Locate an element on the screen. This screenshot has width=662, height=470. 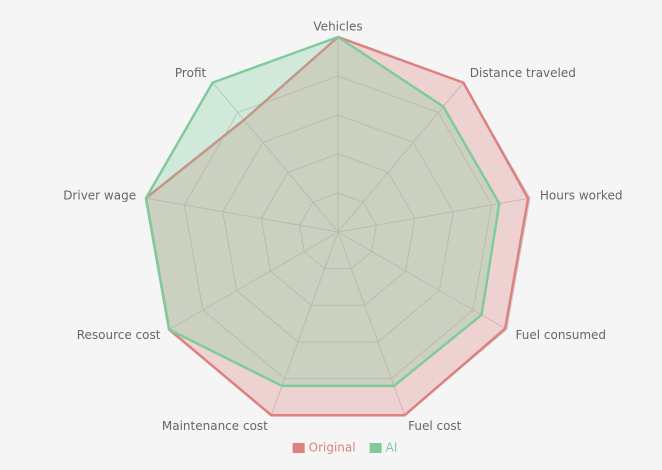
legend: Original AI is located at coordinates (345, 448).